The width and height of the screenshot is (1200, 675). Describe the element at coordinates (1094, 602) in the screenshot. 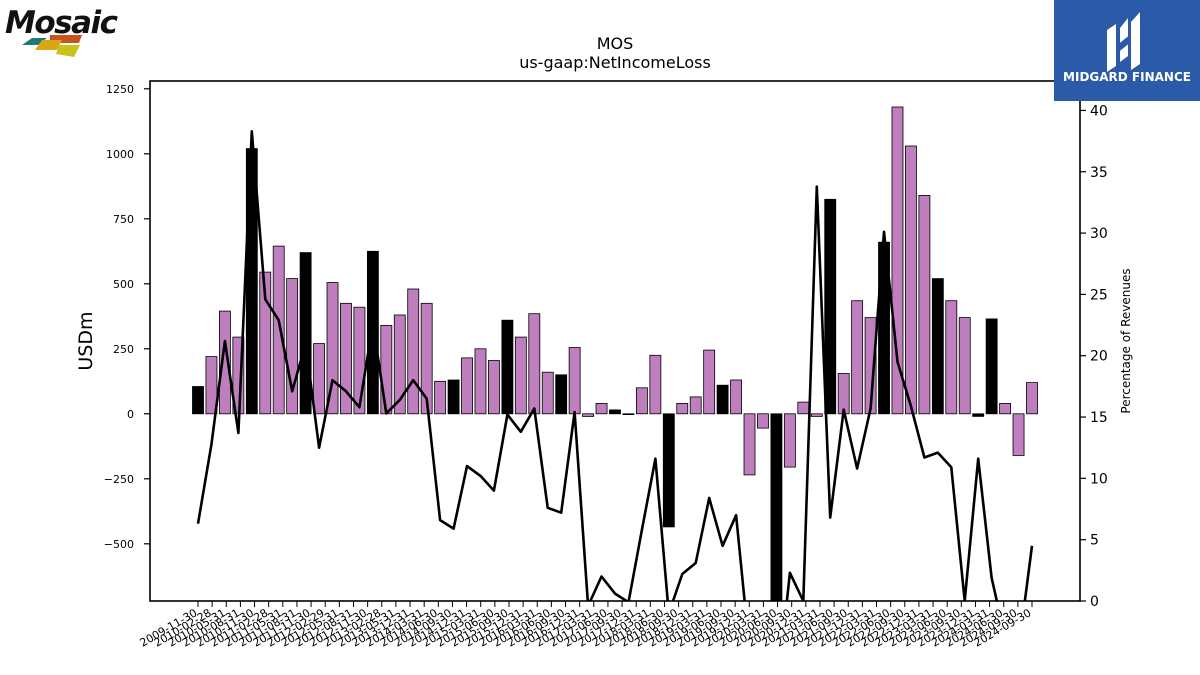

I see `y2-tick-label: 0` at that location.